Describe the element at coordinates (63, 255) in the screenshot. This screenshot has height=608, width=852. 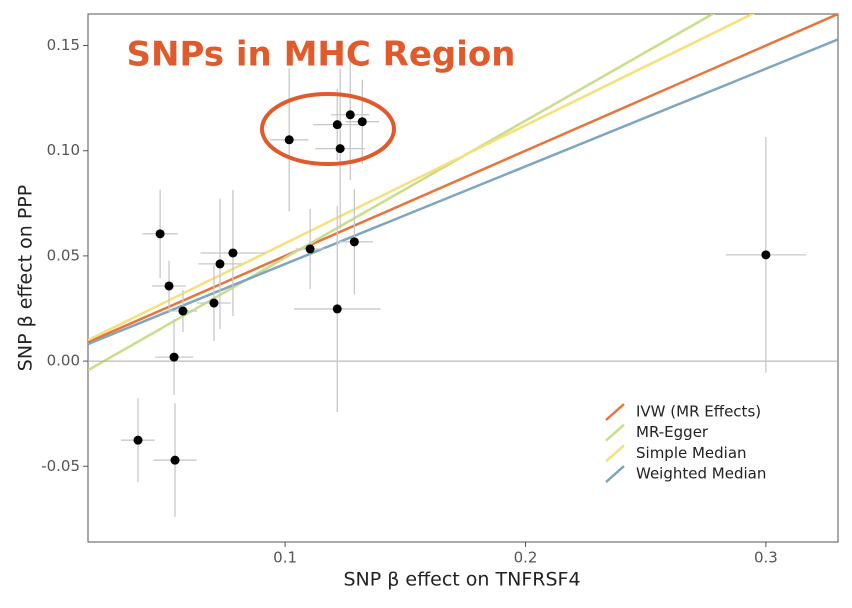
I see `y-tick-label: 0.05` at that location.